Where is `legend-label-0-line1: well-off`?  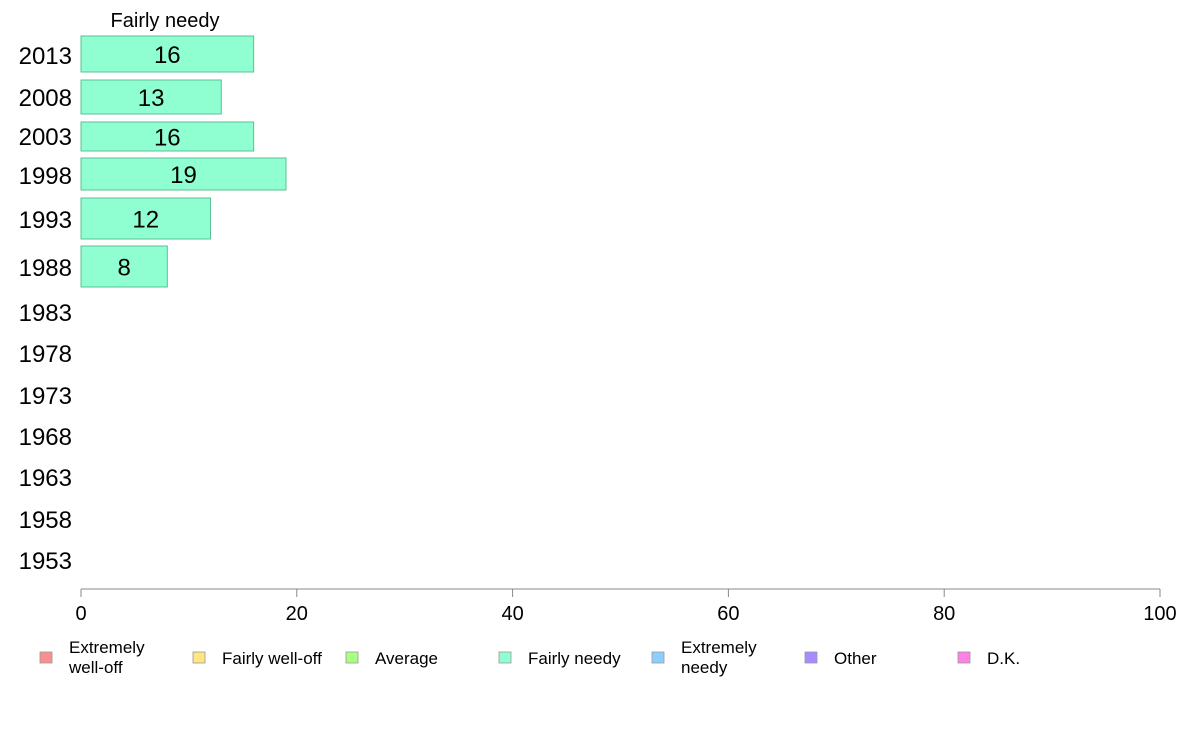
legend-label-0-line1: well-off is located at coordinates (95, 667).